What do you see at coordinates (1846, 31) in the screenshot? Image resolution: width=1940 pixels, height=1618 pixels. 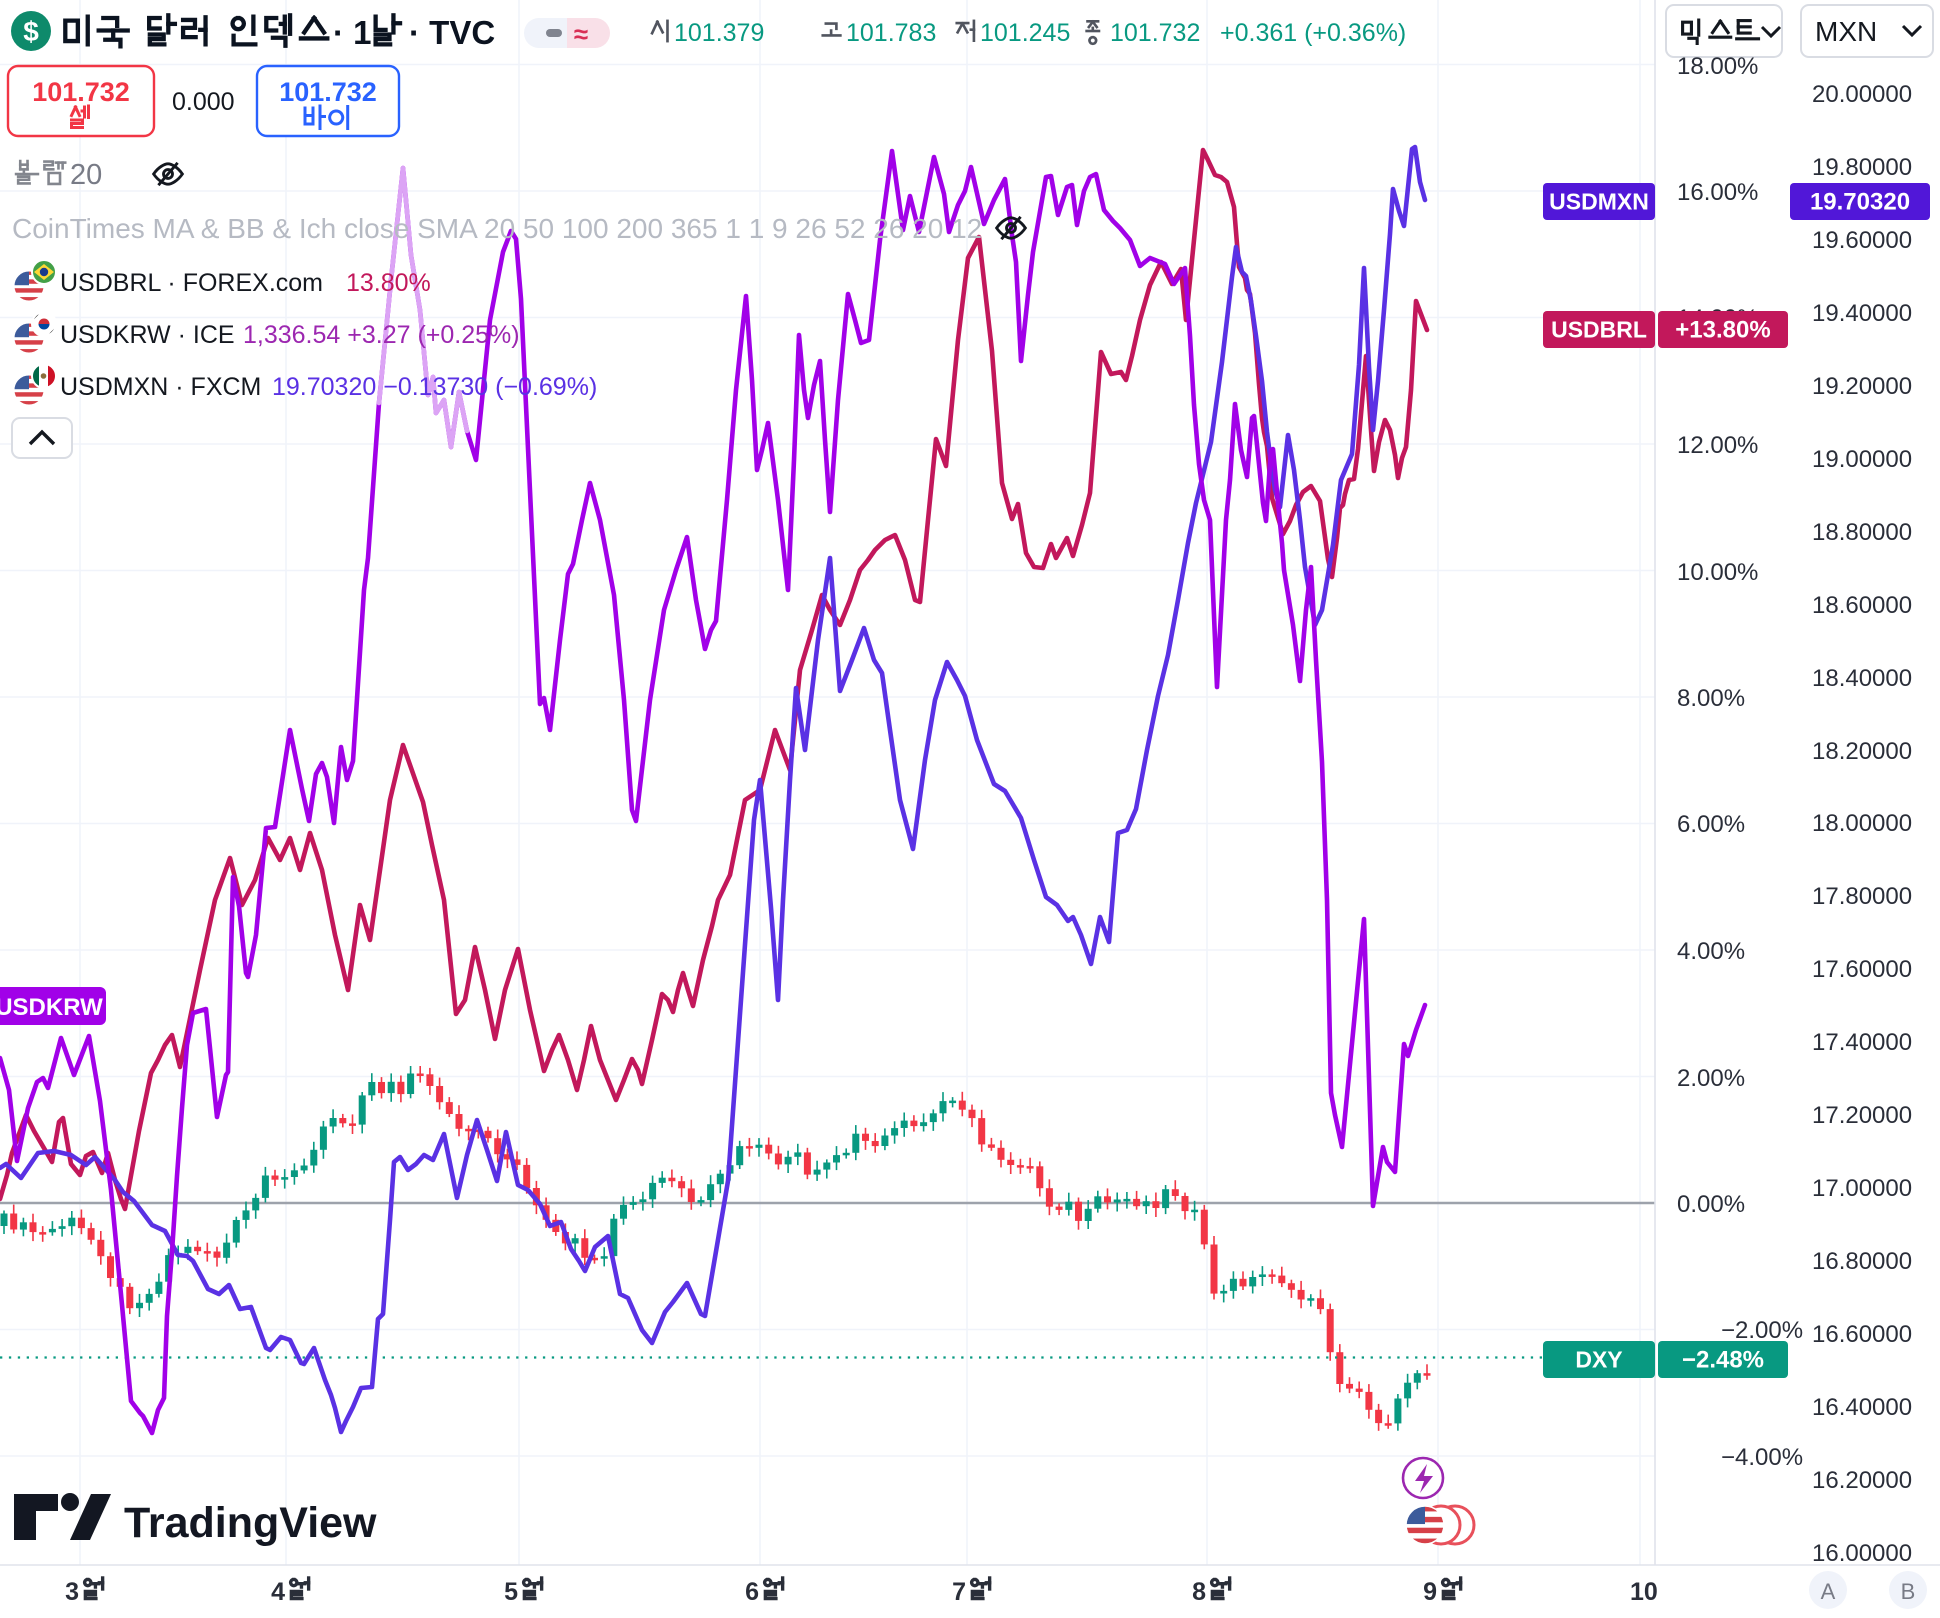 I see `svg-text: MXN` at bounding box center [1846, 31].